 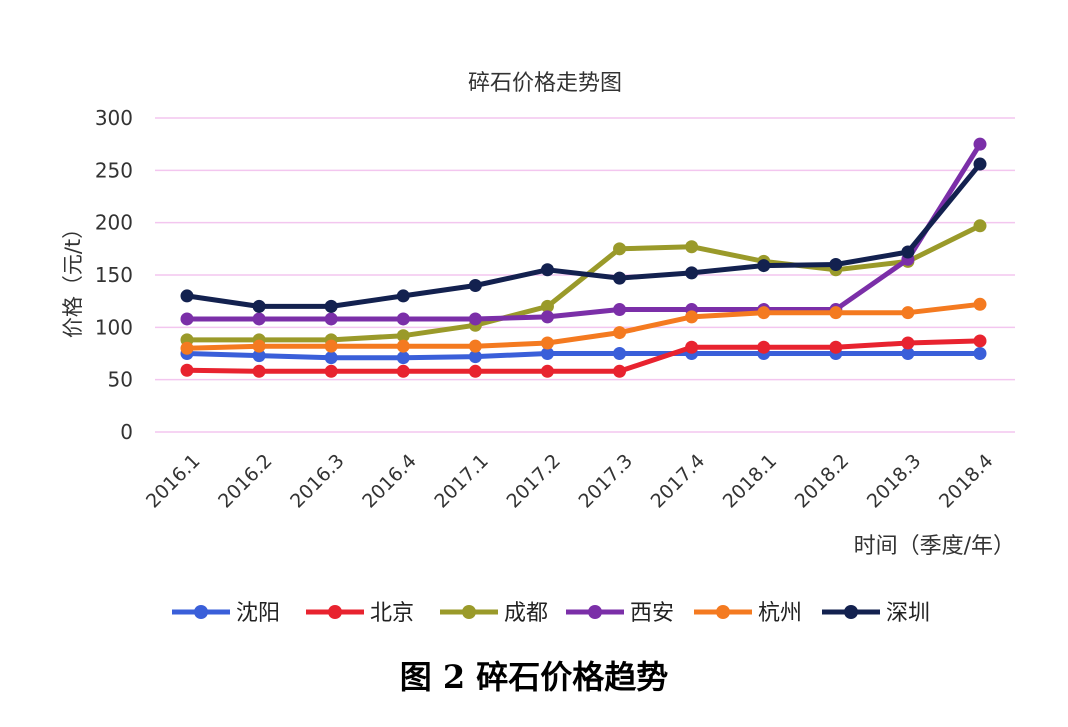 I want to click on y-axis-label: 价格（元/t）, so click(x=73, y=278).